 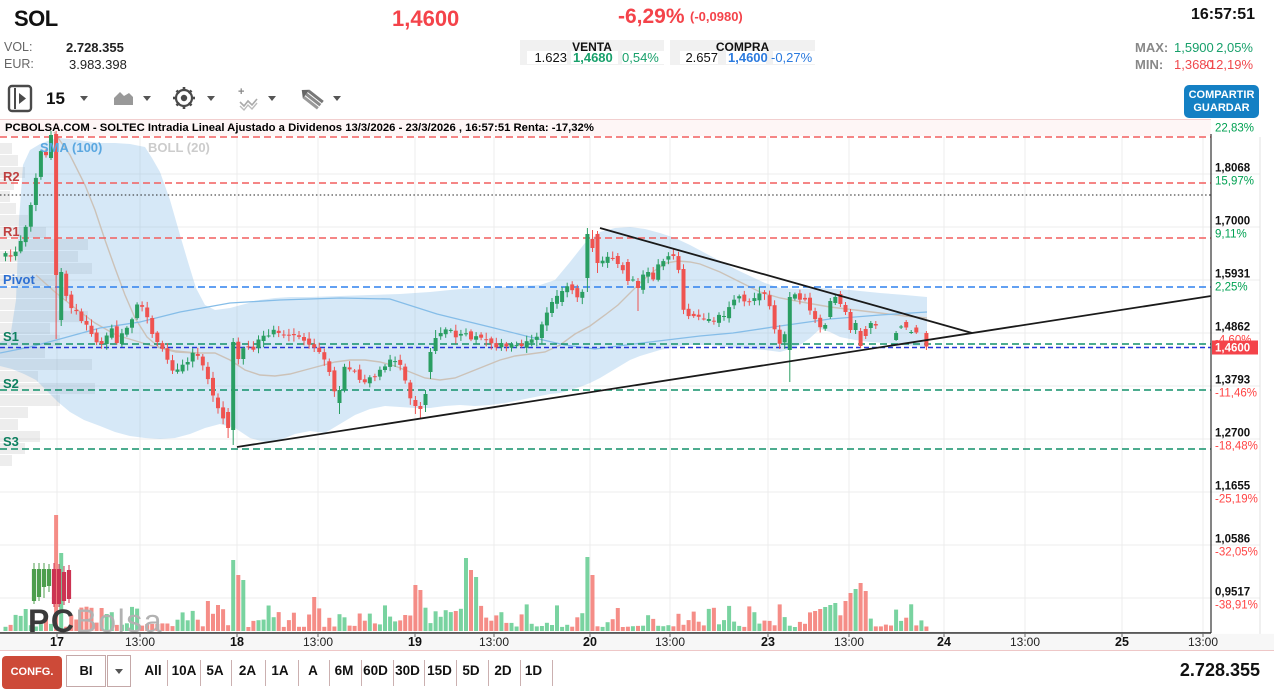 What do you see at coordinates (1232, 381) in the screenshot?
I see `svg-text: 1,3793` at bounding box center [1232, 381].